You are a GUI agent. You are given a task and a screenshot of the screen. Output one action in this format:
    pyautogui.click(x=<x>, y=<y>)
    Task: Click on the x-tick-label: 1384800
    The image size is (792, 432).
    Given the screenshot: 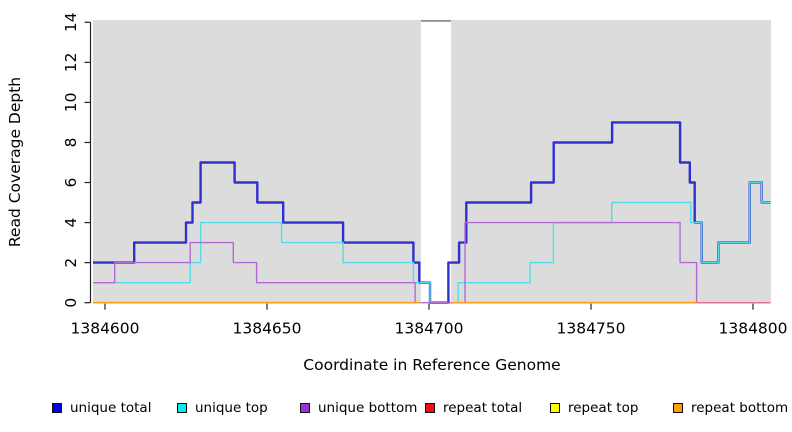 What is the action you would take?
    pyautogui.click(x=752, y=329)
    